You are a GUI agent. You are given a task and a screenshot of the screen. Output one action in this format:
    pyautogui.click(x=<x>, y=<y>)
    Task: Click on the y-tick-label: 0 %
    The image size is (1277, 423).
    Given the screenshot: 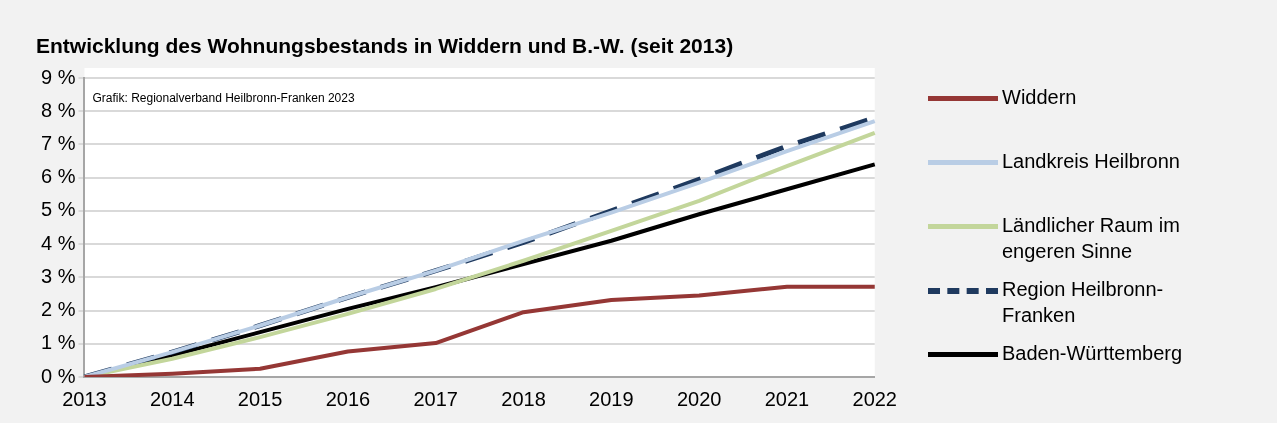 What is the action you would take?
    pyautogui.click(x=58, y=375)
    